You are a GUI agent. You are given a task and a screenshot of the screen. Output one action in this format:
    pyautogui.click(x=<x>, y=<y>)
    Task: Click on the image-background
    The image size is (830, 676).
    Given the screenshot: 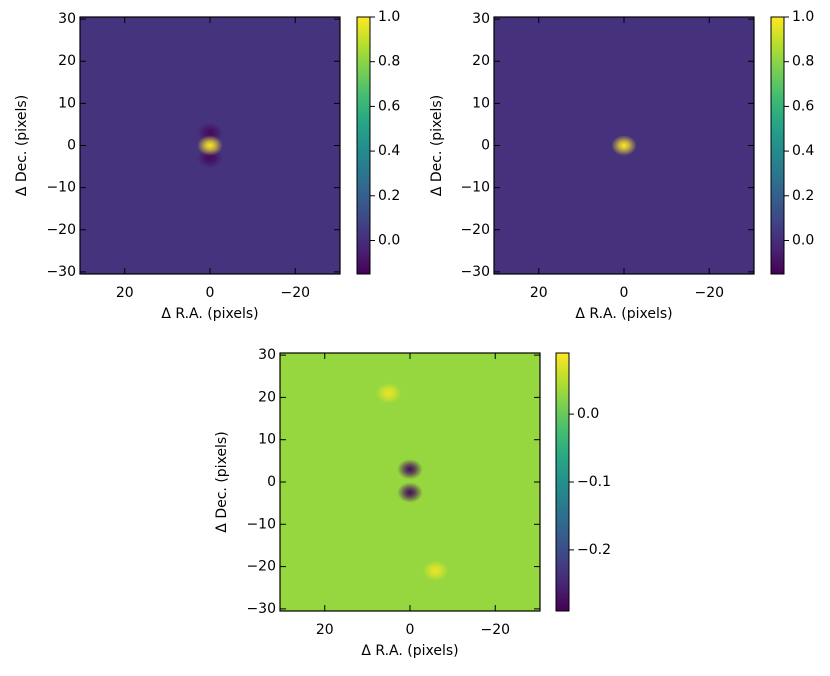 What is the action you would take?
    pyautogui.click(x=410, y=482)
    